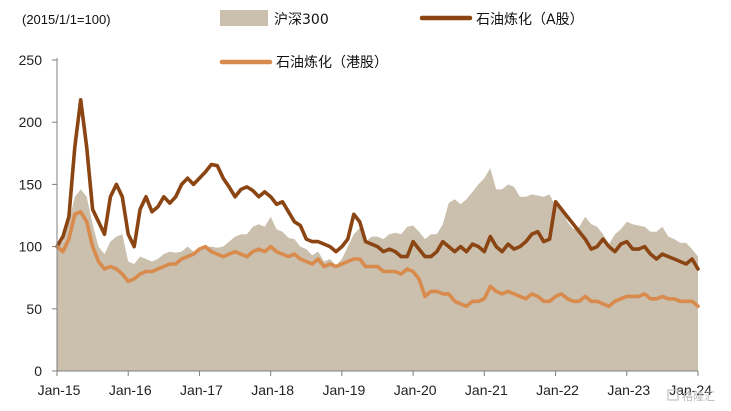  I want to click on x-tick-label: Jan-24, so click(690, 390).